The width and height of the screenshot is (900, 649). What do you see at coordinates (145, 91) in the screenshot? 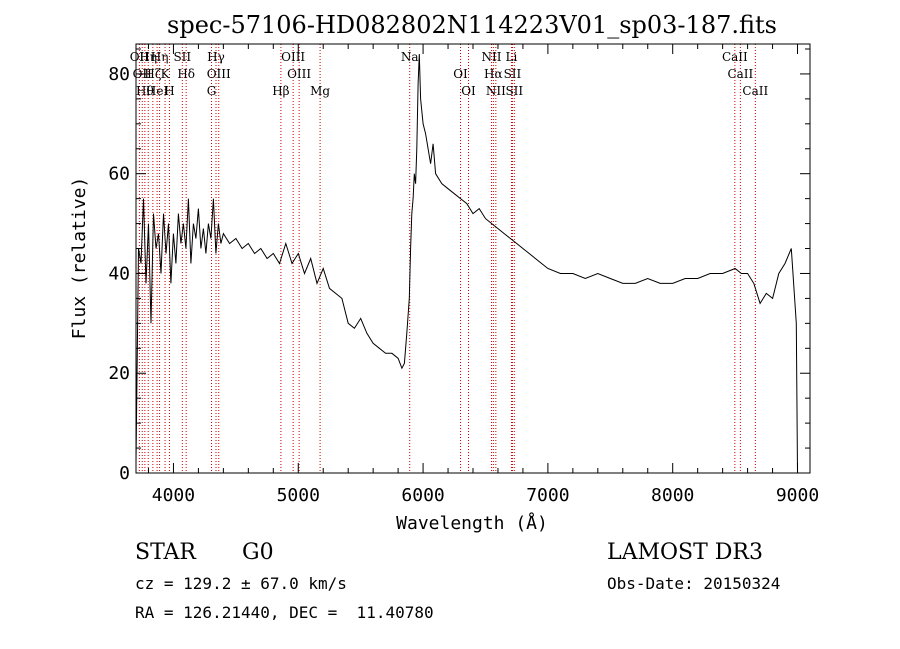
I see `marker-label: Hθ` at bounding box center [145, 91].